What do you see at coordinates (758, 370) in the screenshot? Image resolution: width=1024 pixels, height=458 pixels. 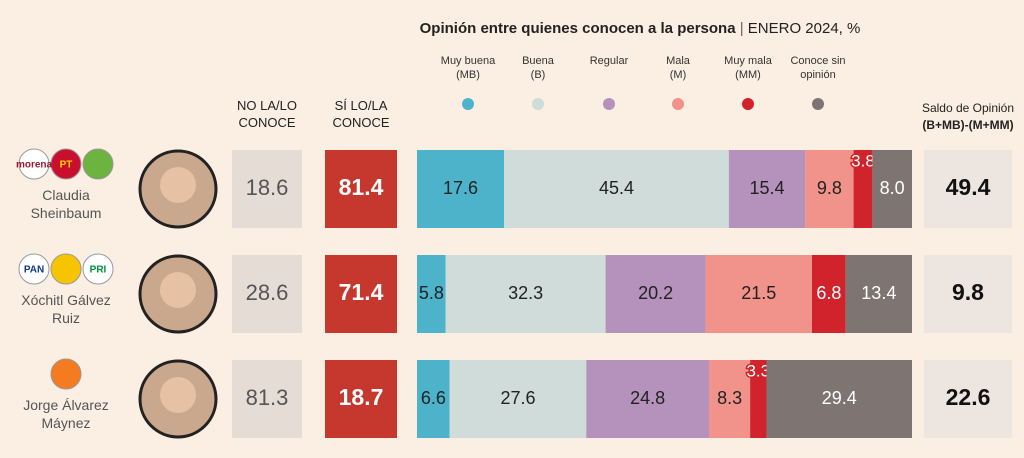 I see `segment-label: 3.3` at bounding box center [758, 370].